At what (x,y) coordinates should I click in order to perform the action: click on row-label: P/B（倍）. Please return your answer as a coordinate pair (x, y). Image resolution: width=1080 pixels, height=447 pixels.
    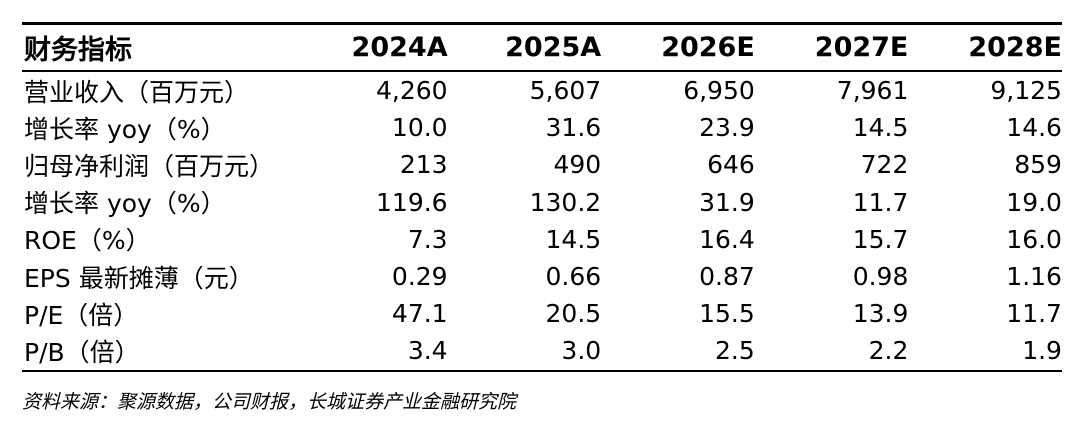
    Looking at the image, I should click on (82, 352).